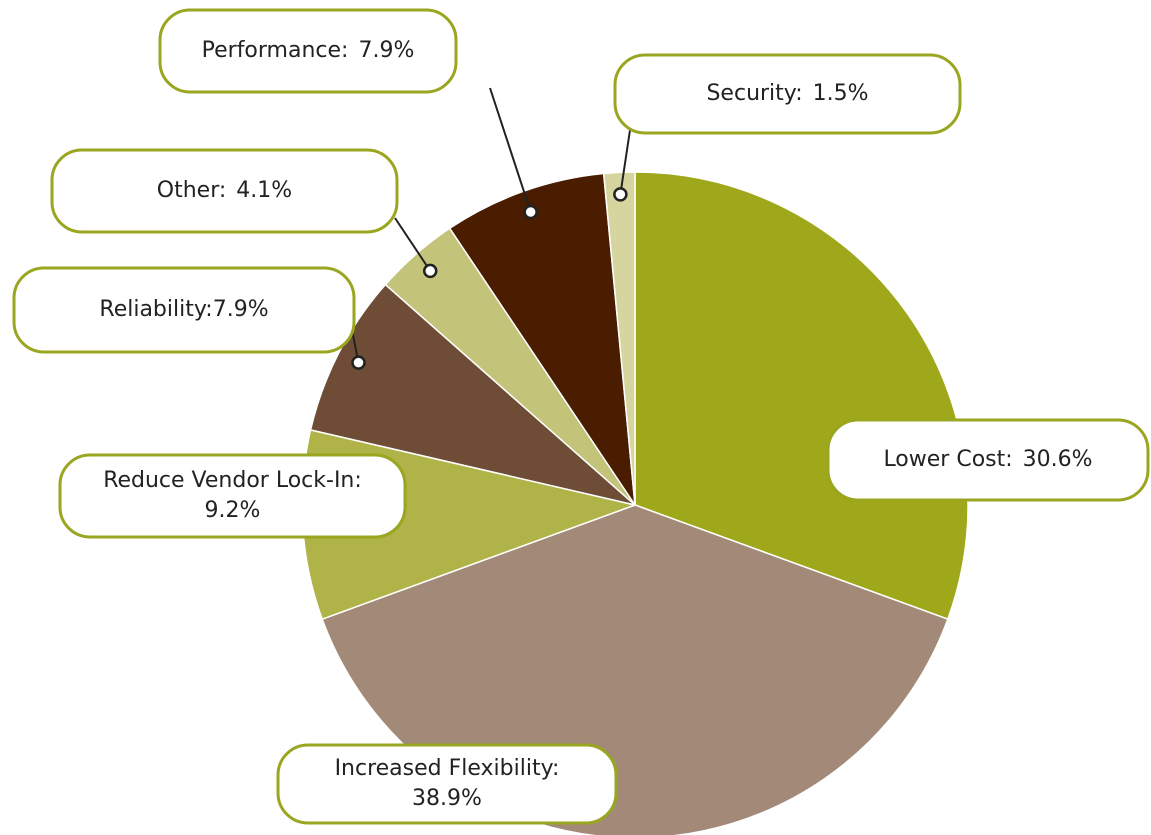  What do you see at coordinates (754, 93) in the screenshot?
I see `category-label: Security:` at bounding box center [754, 93].